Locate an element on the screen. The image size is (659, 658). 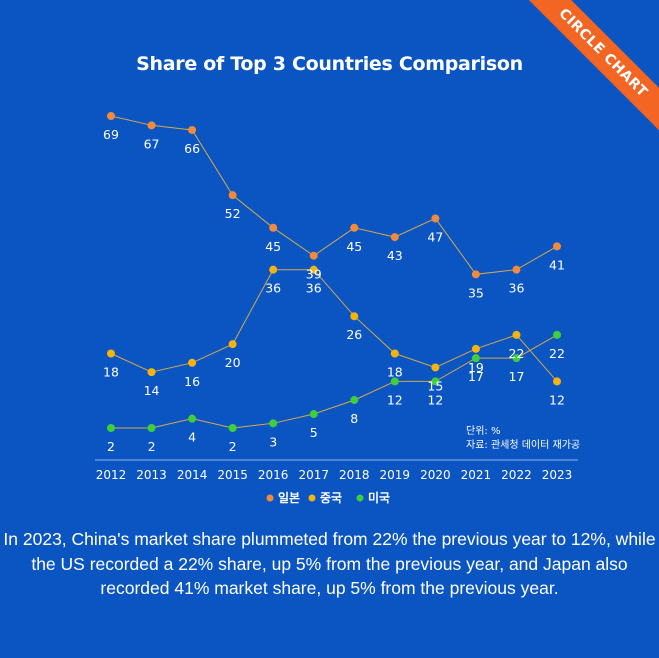
point-japan-2019 is located at coordinates (394, 237).